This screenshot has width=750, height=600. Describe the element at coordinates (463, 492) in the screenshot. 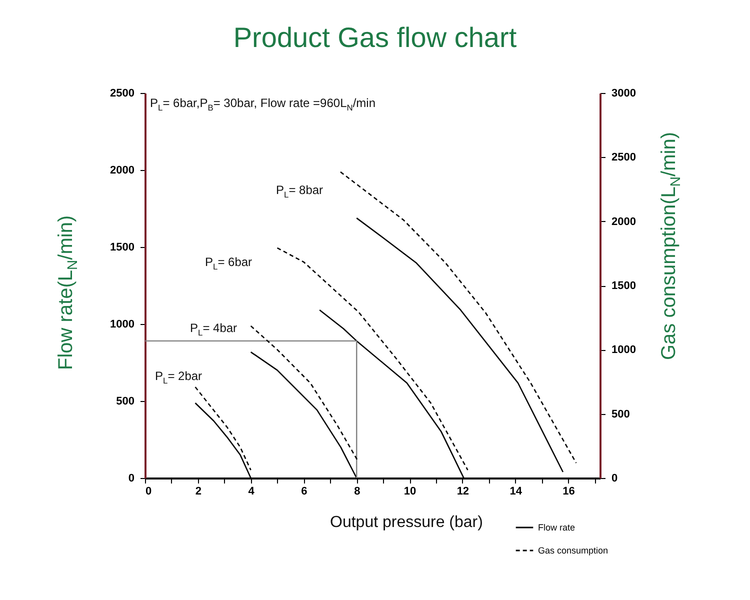

I see `x-tick-label: 12` at that location.